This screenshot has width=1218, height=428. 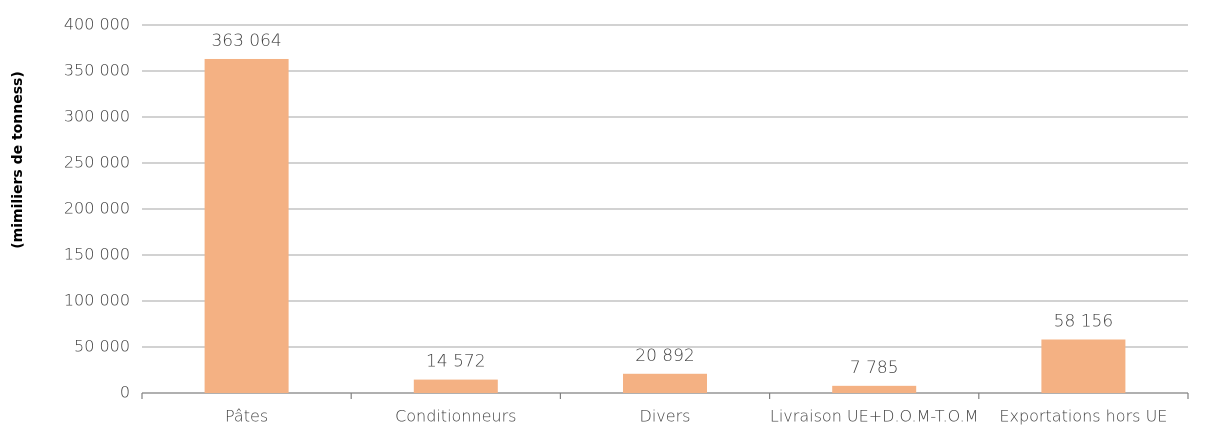 What do you see at coordinates (97, 254) in the screenshot?
I see `y-tick-label: 150 000` at bounding box center [97, 254].